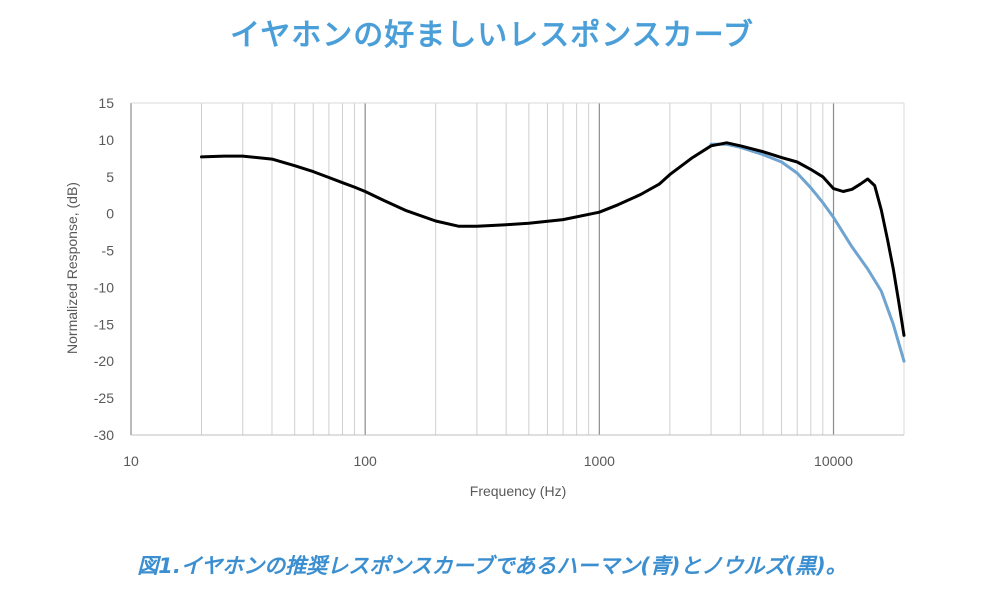  I want to click on y-tick-label: -25, so click(104, 398).